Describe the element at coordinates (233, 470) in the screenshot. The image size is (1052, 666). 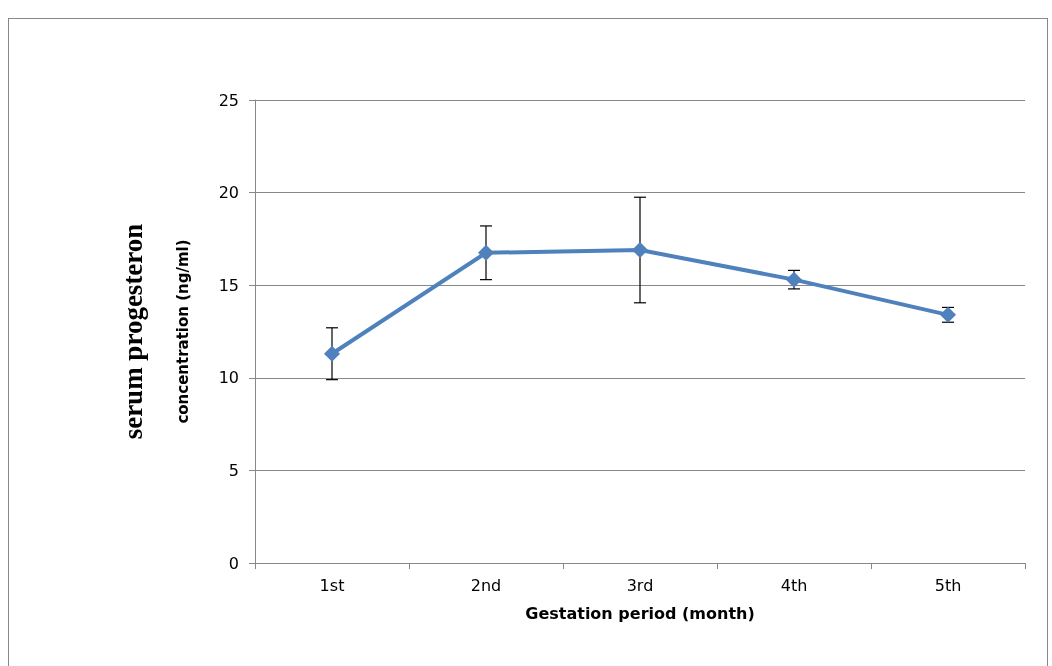
I see `y-tick-label: 5` at that location.